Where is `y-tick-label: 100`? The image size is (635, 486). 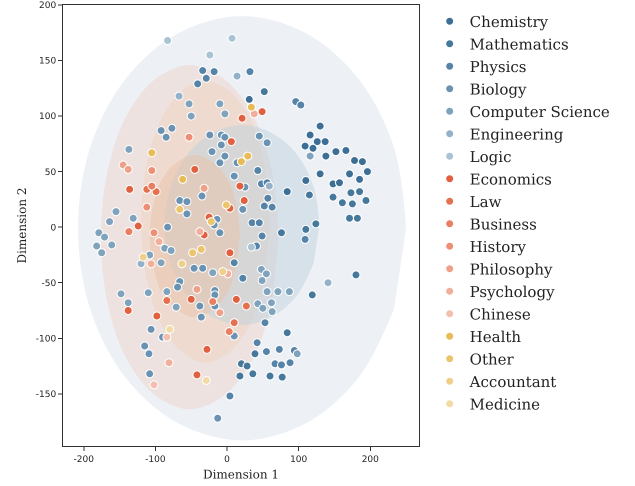
y-tick-label: 100 is located at coordinates (47, 117).